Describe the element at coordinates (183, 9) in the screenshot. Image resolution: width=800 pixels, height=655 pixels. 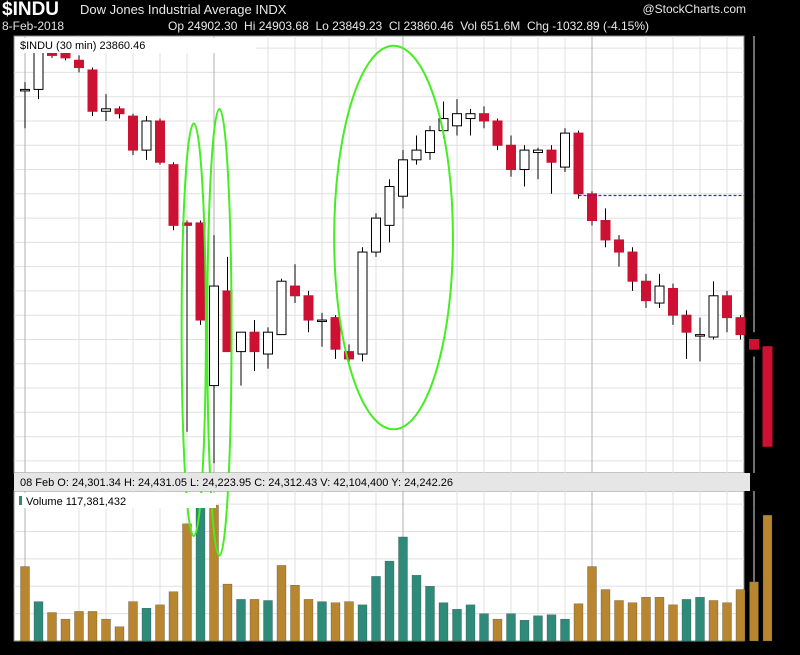
I see `symbol-name: Dow Jones Industrial Average INDX` at that location.